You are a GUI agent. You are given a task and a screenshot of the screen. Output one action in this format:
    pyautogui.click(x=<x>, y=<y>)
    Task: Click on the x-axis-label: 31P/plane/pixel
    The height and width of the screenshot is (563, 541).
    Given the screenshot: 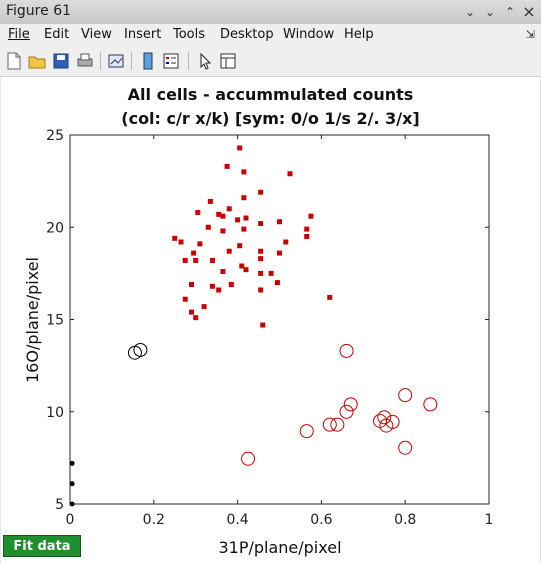 What is the action you would take?
    pyautogui.click(x=279, y=547)
    